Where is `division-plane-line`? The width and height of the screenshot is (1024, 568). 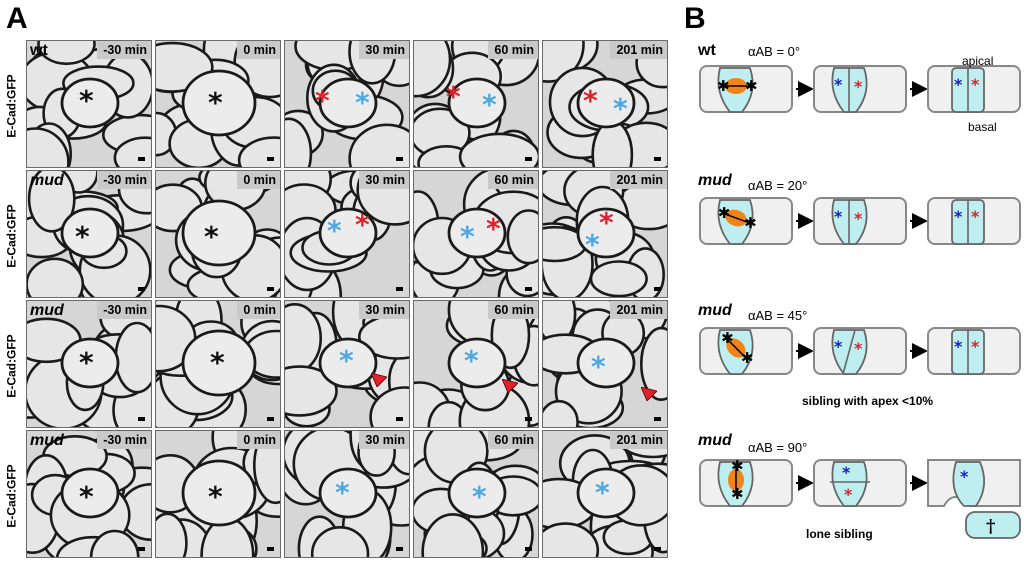
division-plane-line is located at coordinates (849, 352).